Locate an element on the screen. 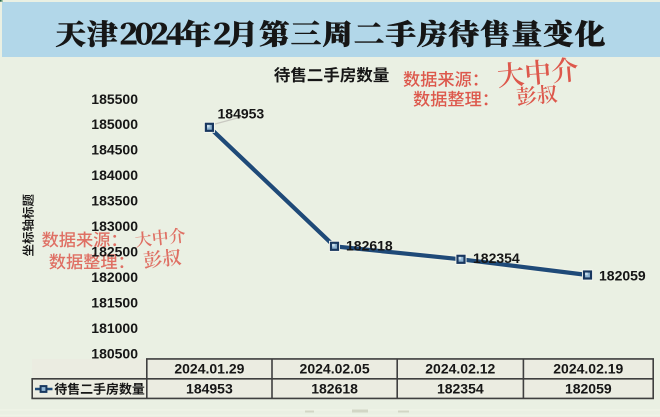 The image size is (660, 417). svg-text: 182000 is located at coordinates (114, 277).